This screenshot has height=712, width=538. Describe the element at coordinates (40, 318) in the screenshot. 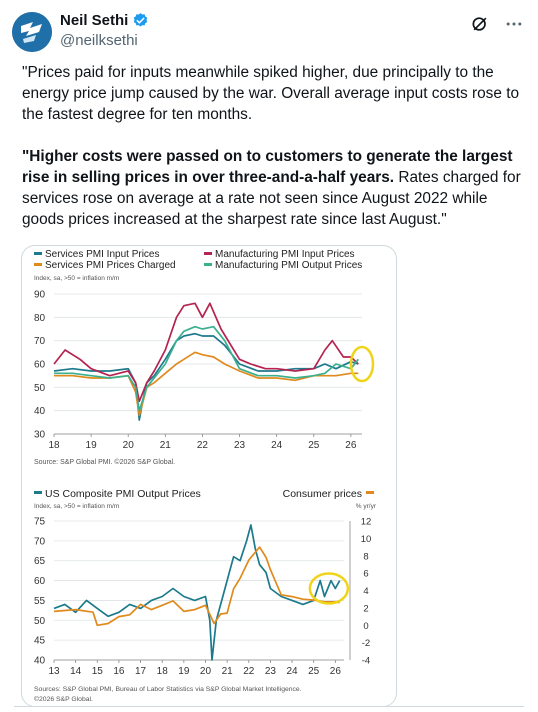

I see `y-tick-label: 80` at that location.